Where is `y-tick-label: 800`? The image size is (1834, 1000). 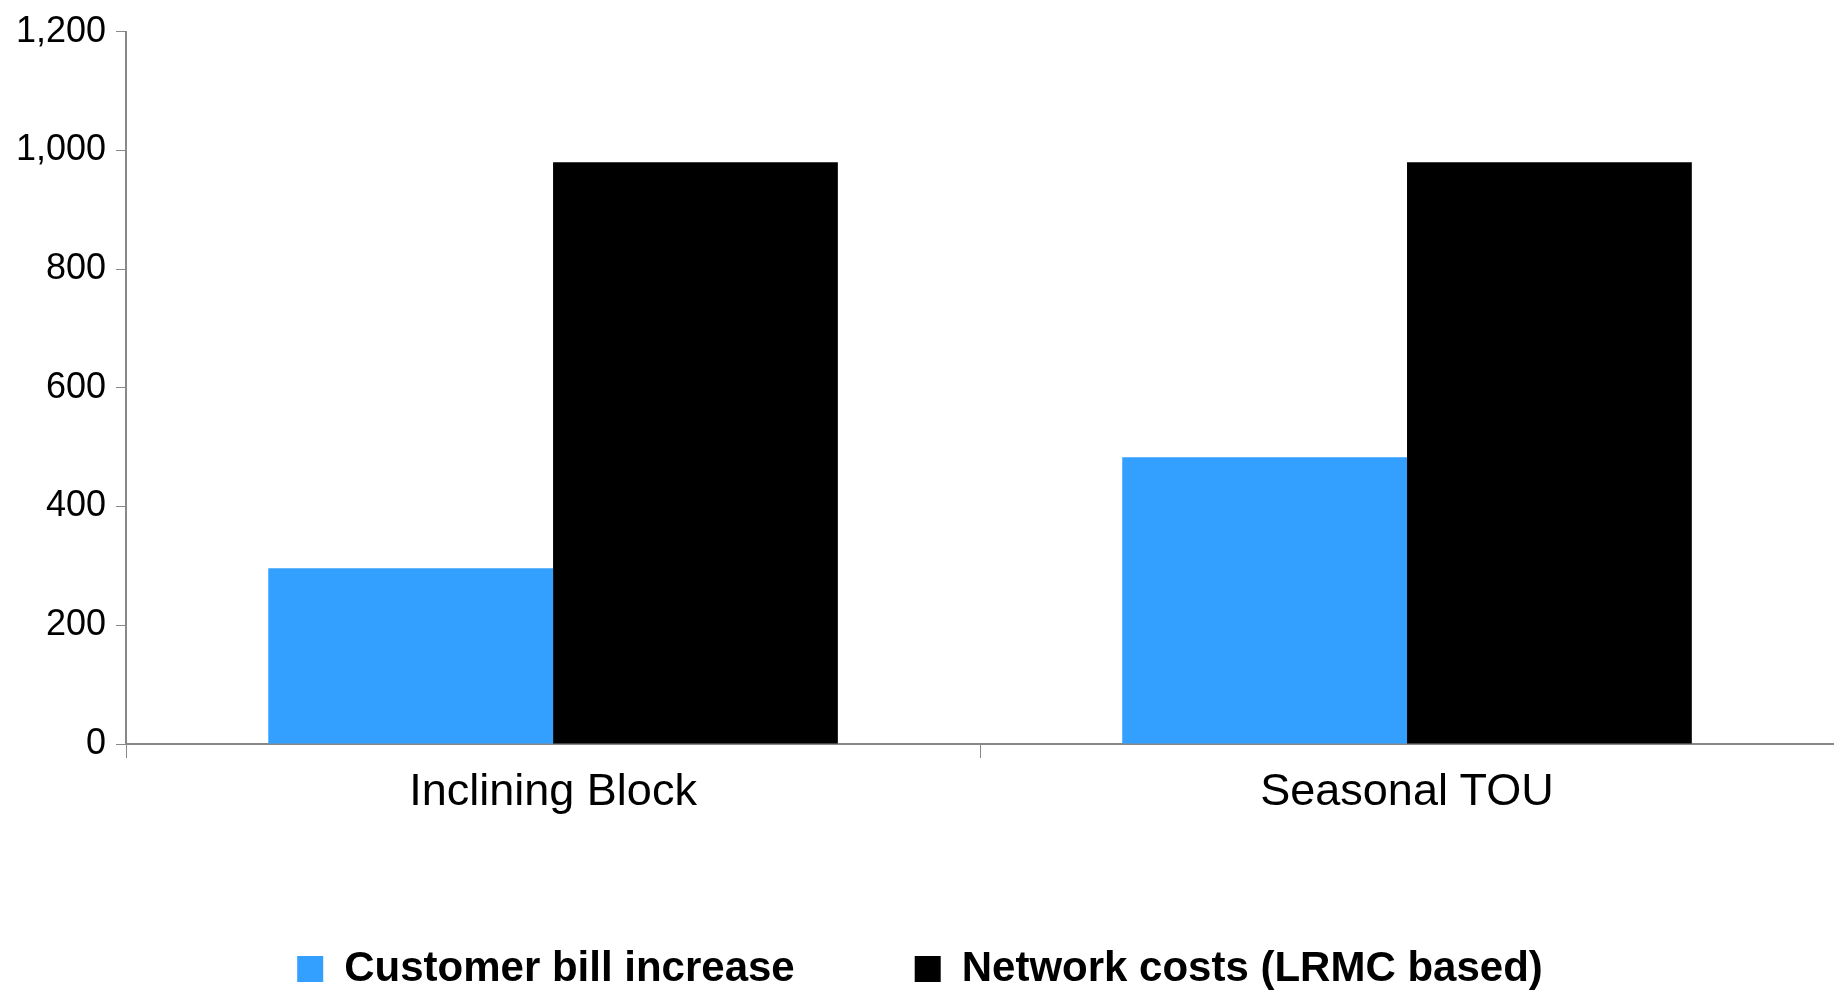 y-tick-label: 800 is located at coordinates (76, 266).